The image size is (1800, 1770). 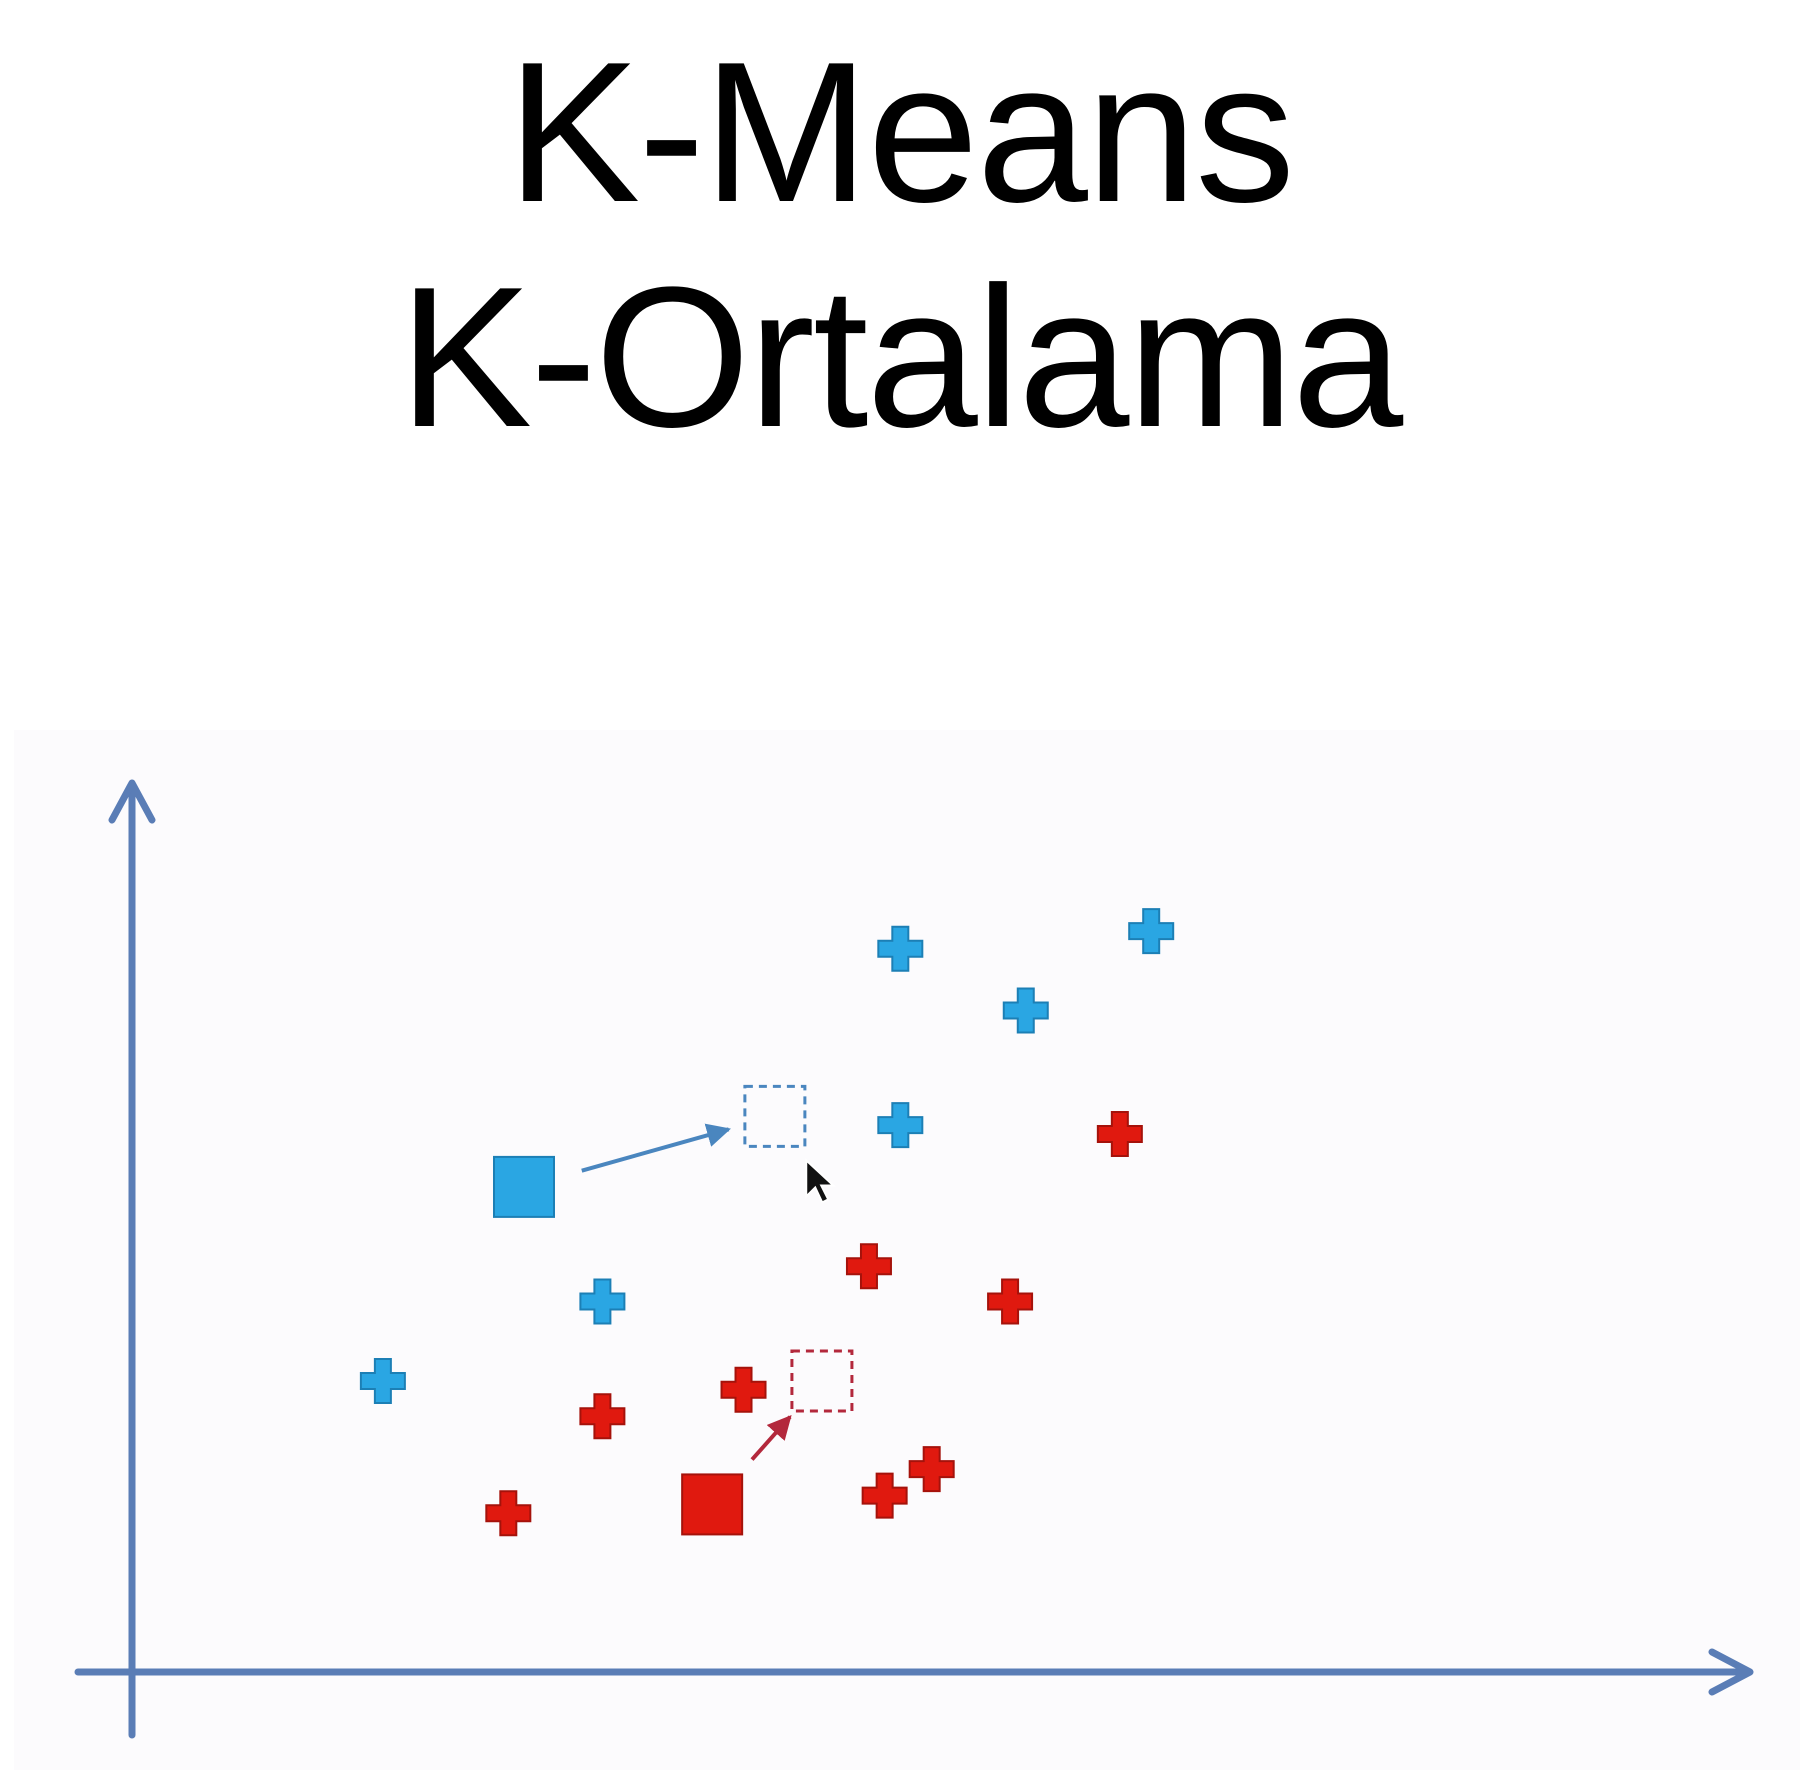 What do you see at coordinates (900, 132) in the screenshot?
I see `title-line-english: K-Means` at bounding box center [900, 132].